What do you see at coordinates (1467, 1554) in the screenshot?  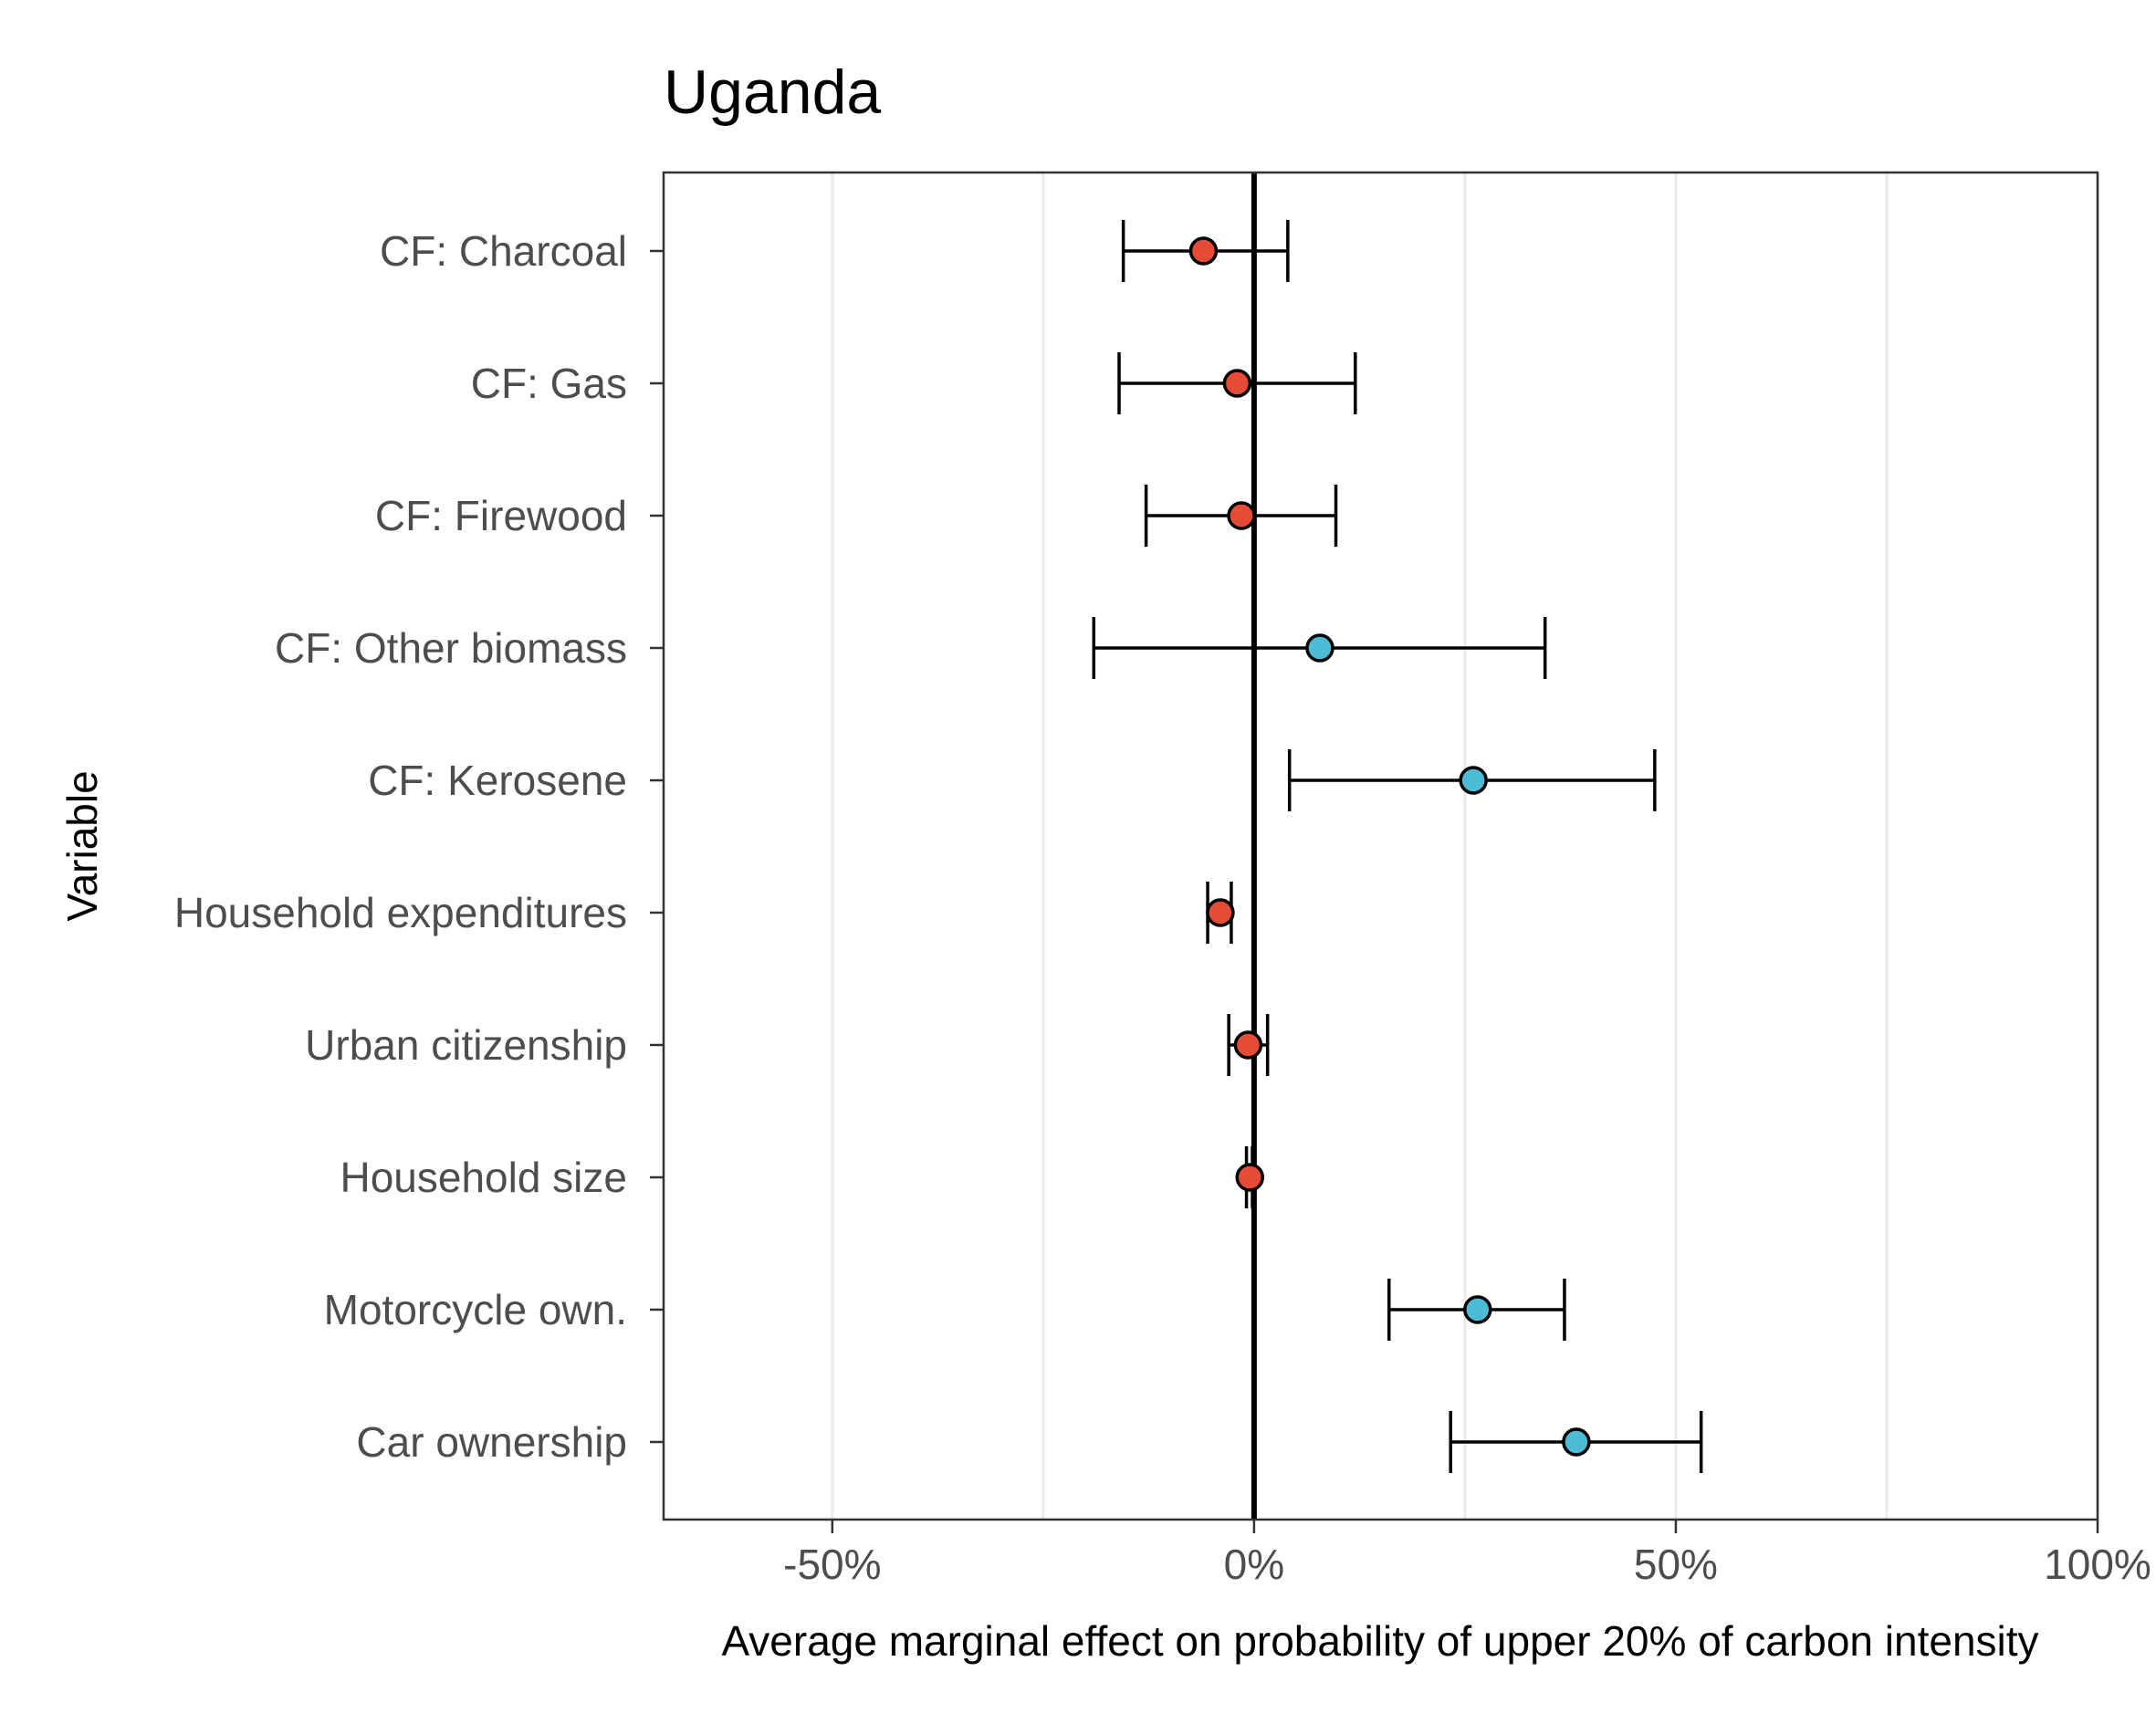 I see `x-axis-ticks: -50% 0% 50% 100%` at bounding box center [1467, 1554].